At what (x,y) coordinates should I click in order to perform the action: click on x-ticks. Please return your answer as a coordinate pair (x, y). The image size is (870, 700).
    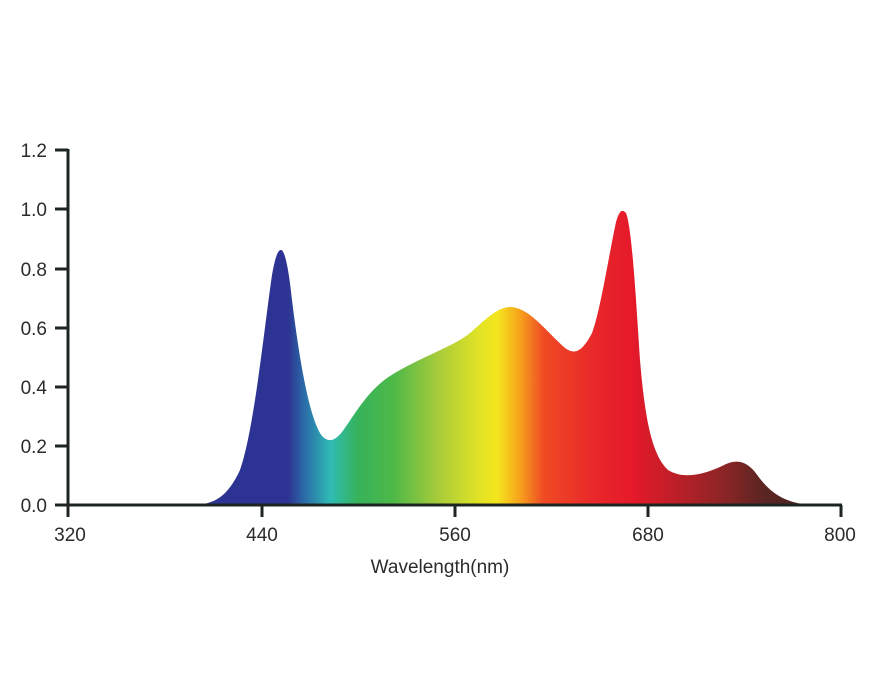
    Looking at the image, I should click on (454, 511).